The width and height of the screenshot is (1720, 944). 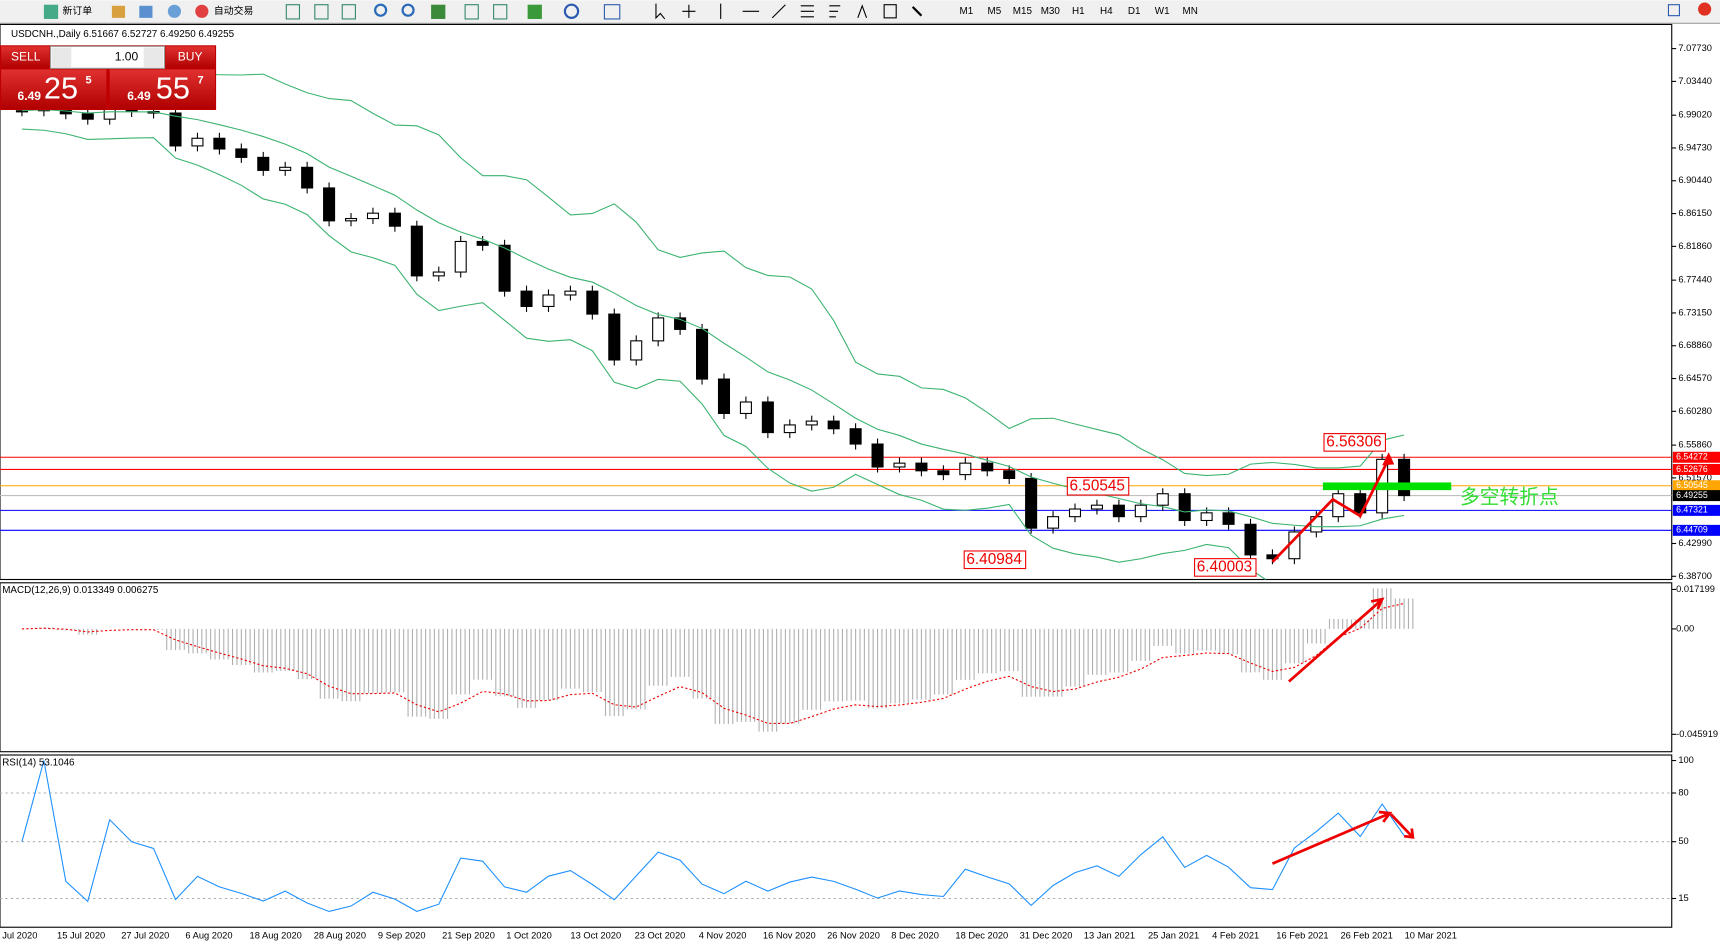 I want to click on date-label: 25 Jan 2021, so click(x=1173, y=935).